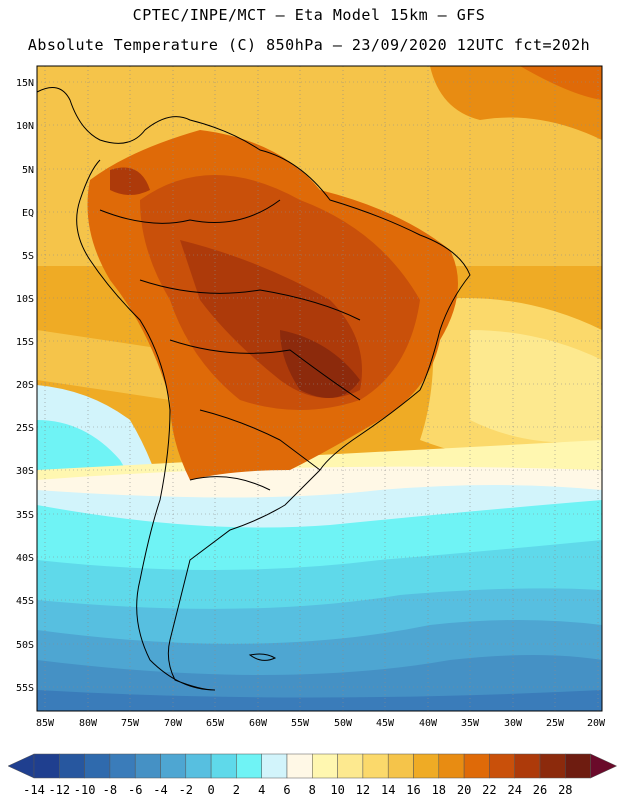 This screenshot has height=800, width=618. What do you see at coordinates (261, 790) in the screenshot?
I see `colorbar-tick-label: 4` at bounding box center [261, 790].